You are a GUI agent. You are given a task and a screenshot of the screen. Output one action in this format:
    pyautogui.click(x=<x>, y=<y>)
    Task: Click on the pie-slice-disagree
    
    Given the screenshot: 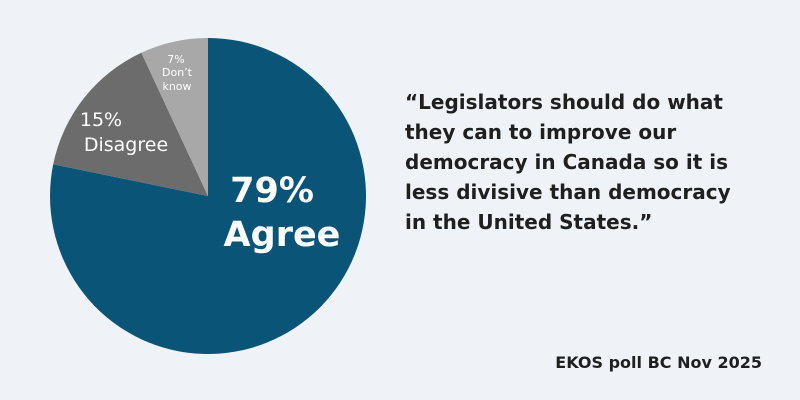 What is the action you would take?
    pyautogui.click(x=130, y=124)
    